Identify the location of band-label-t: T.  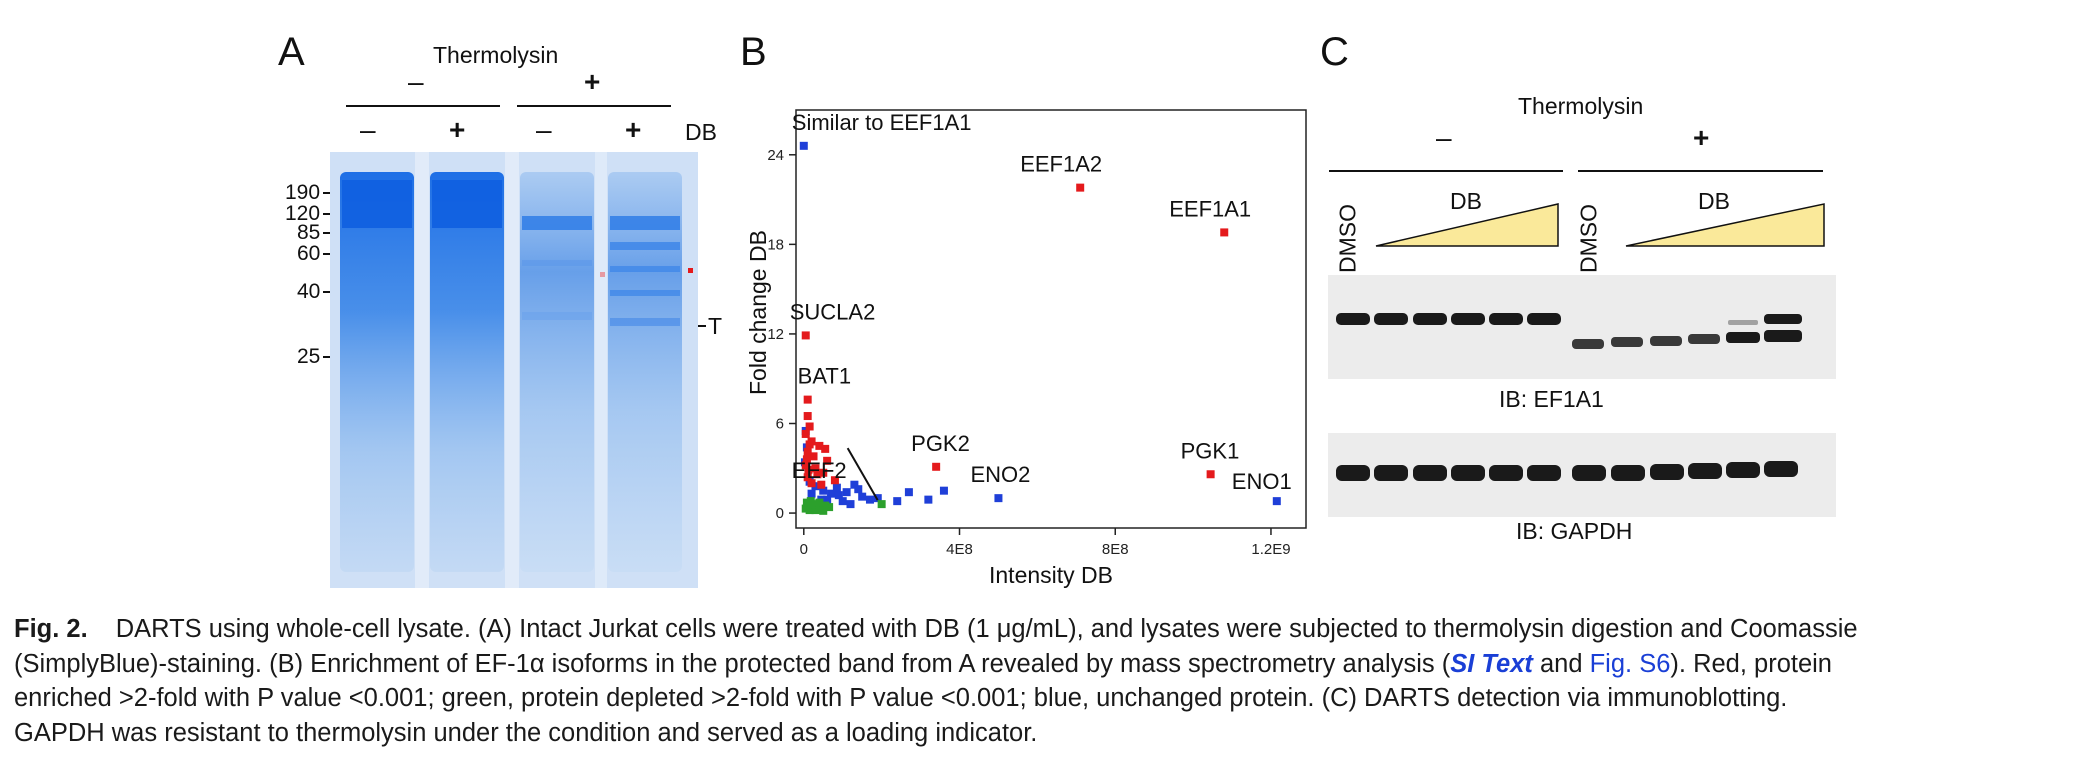
(715, 326).